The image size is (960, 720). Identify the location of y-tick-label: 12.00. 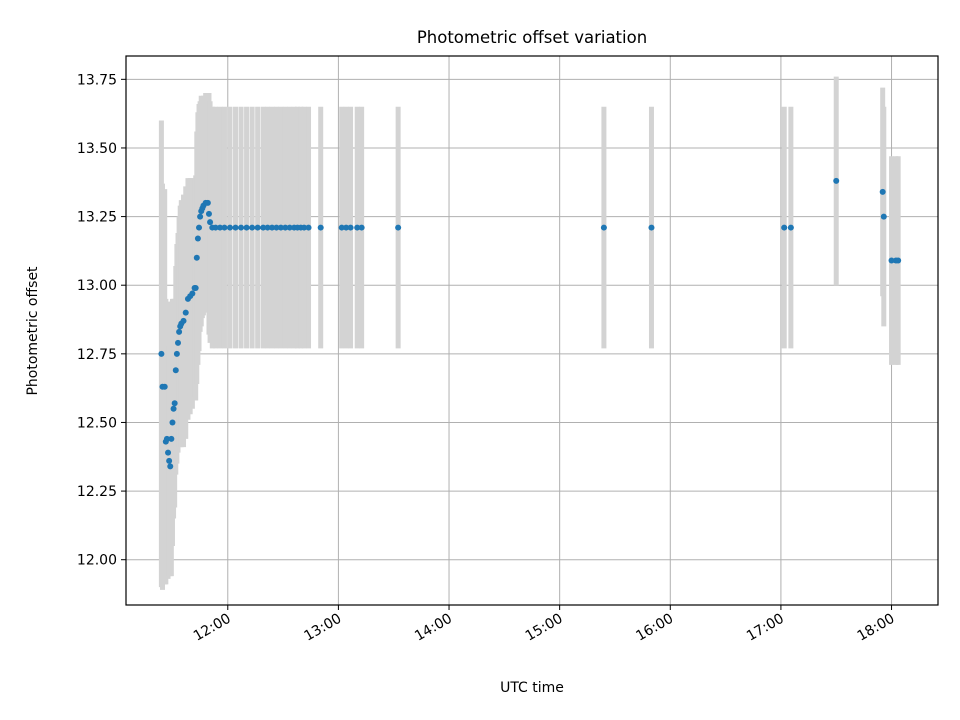
(97, 561).